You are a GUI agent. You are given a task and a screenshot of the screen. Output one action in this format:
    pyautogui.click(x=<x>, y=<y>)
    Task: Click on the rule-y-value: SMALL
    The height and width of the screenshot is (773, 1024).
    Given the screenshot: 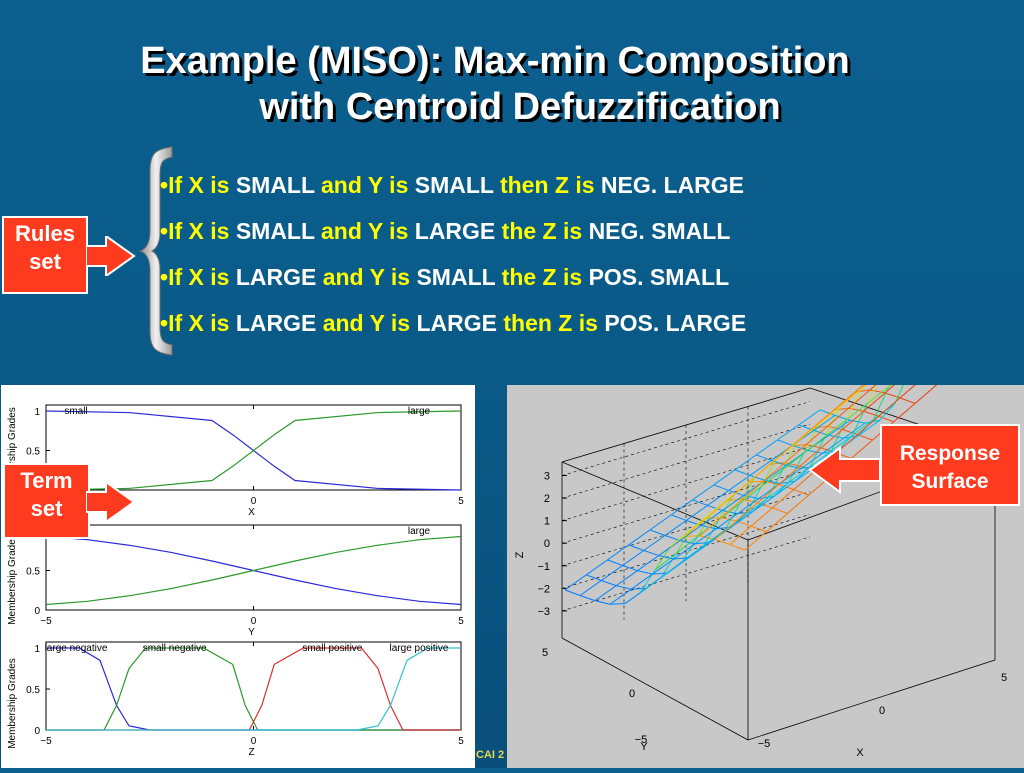 What is the action you would take?
    pyautogui.click(x=455, y=277)
    